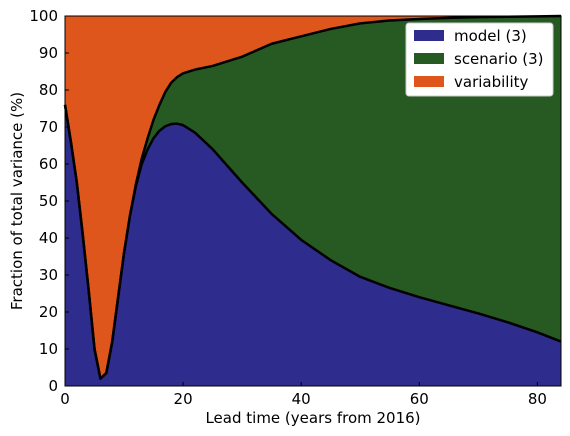 The image size is (570, 436). What do you see at coordinates (490, 36) in the screenshot?
I see `legend-label: model (3)` at bounding box center [490, 36].